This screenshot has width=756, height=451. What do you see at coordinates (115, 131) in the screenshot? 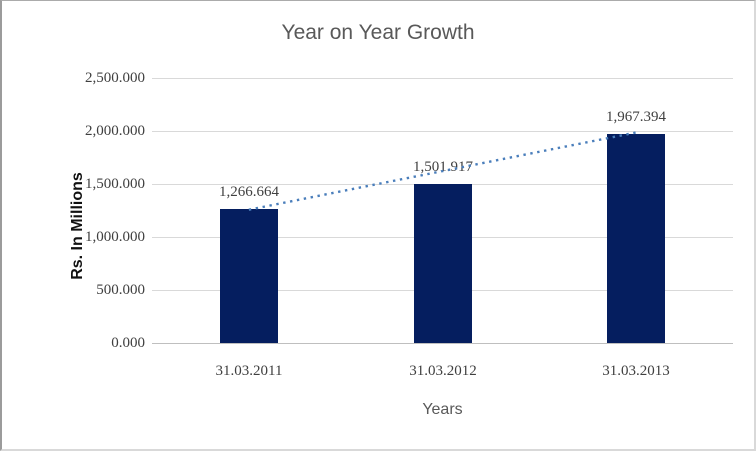
I see `y-tick-label: 2,000.000` at bounding box center [115, 131].